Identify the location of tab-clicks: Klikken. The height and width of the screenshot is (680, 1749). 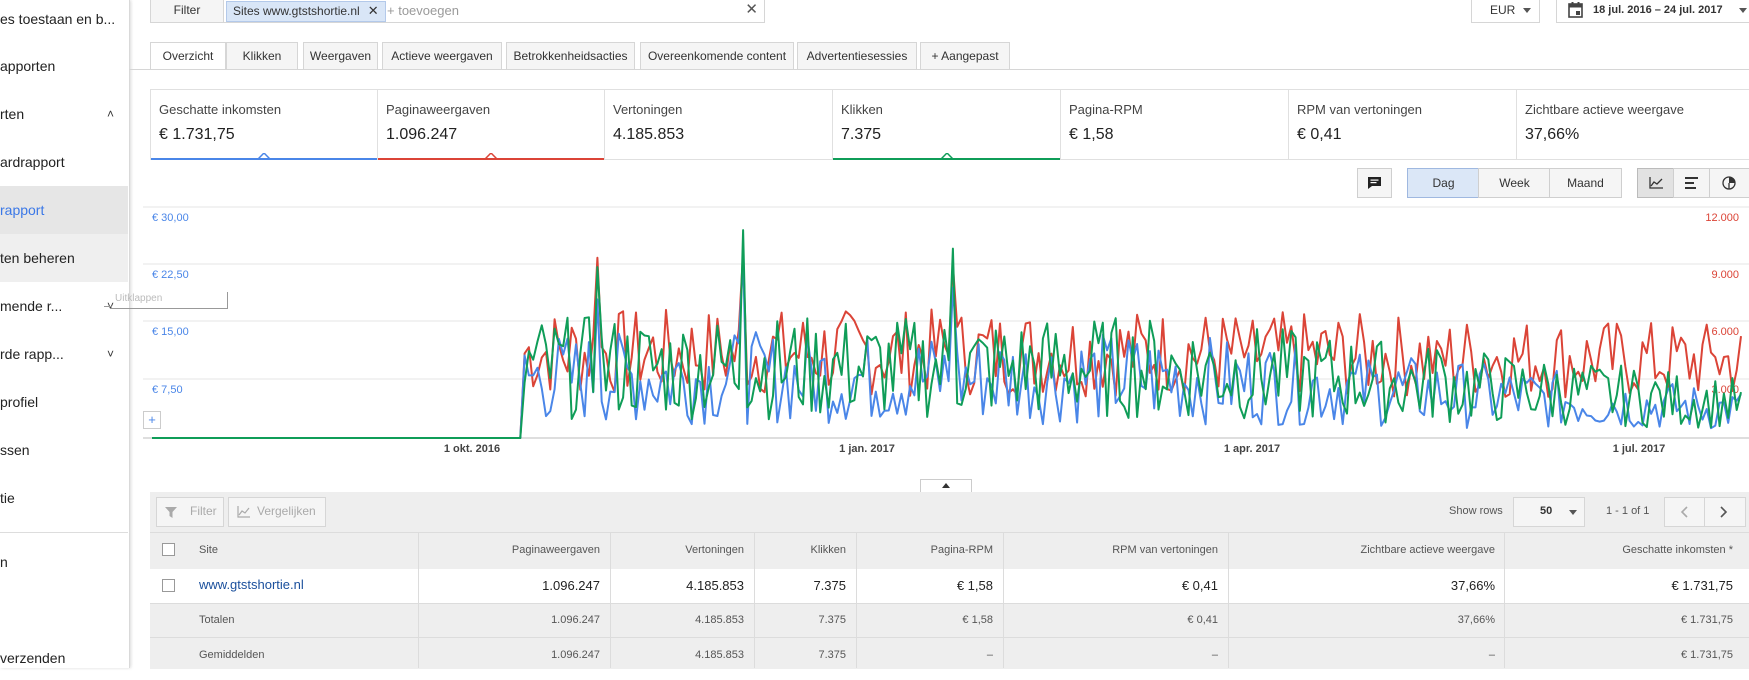
(262, 55).